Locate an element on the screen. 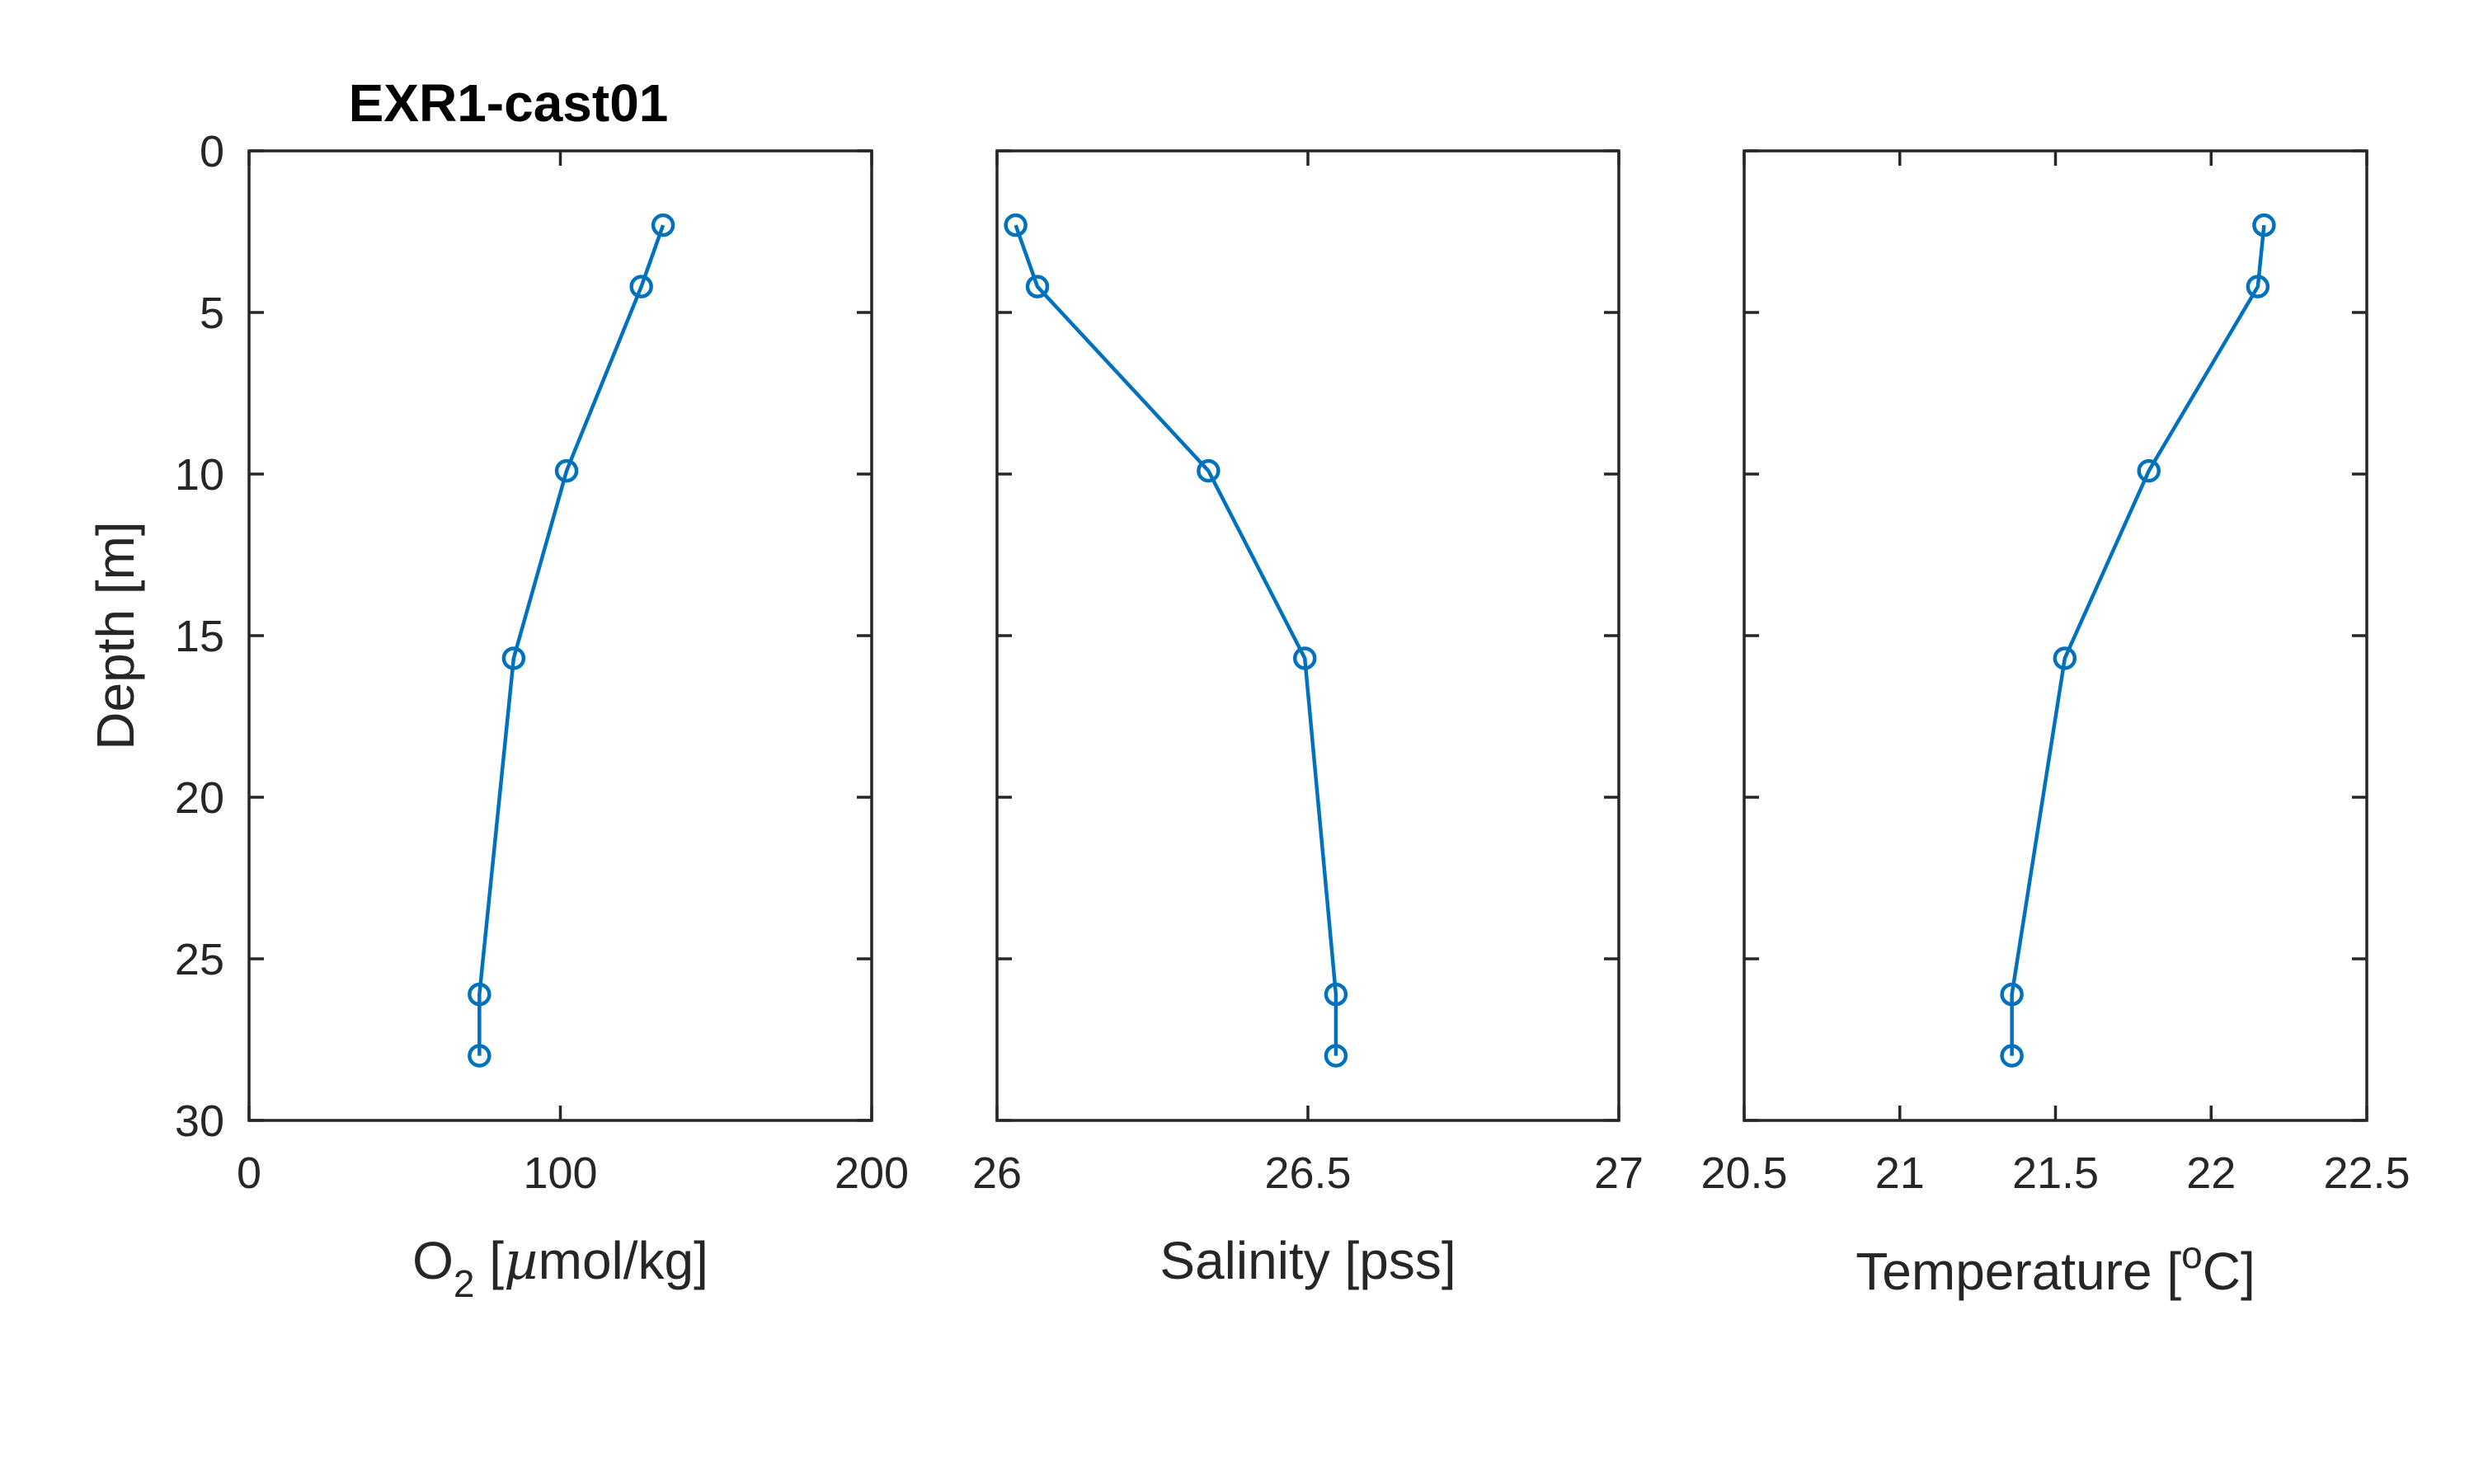 Image resolution: width=2474 pixels, height=1484 pixels. y-tick-label: 5 is located at coordinates (212, 313).